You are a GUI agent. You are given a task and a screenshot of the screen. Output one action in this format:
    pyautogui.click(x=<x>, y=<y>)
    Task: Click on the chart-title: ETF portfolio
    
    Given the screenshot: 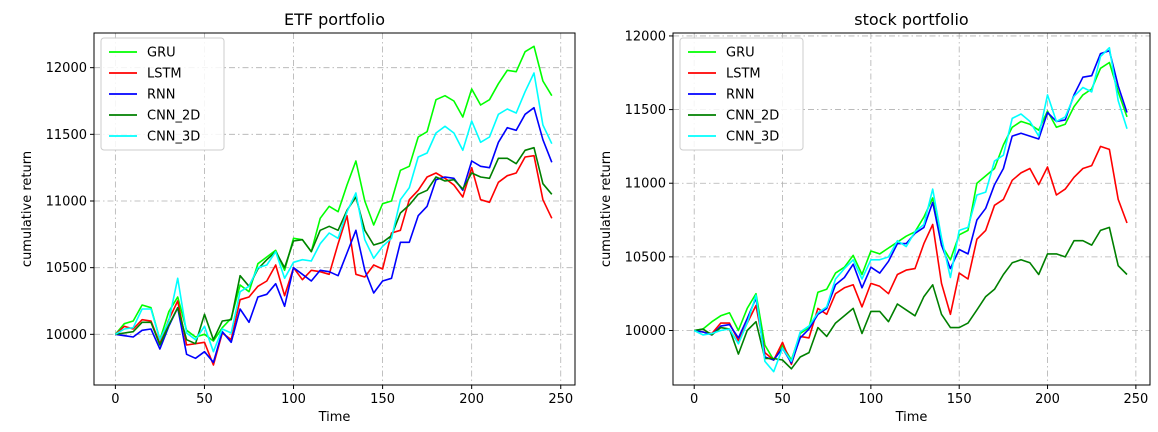 What is the action you would take?
    pyautogui.click(x=334, y=19)
    